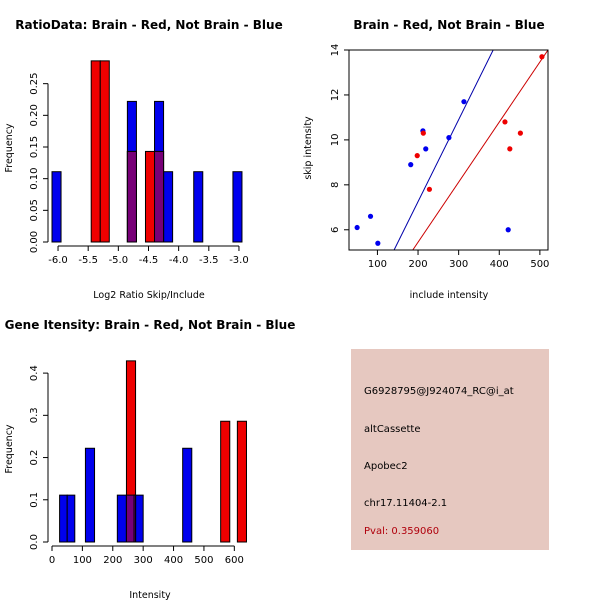 The height and width of the screenshot is (600, 600). I want to click on scatter-x-tick-label-4: 500, so click(539, 264).